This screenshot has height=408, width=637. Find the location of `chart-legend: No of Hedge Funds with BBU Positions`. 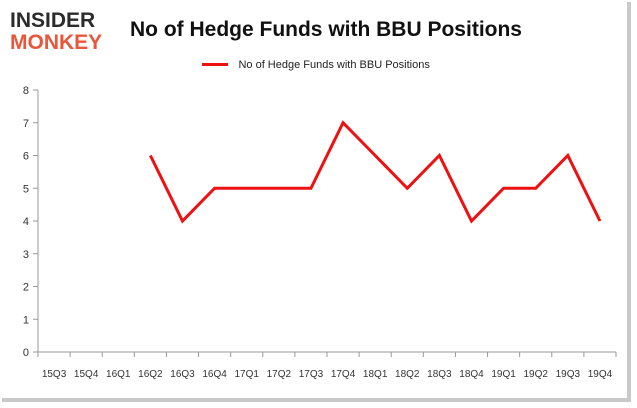

chart-legend: No of Hedge Funds with BBU Positions is located at coordinates (316, 65).